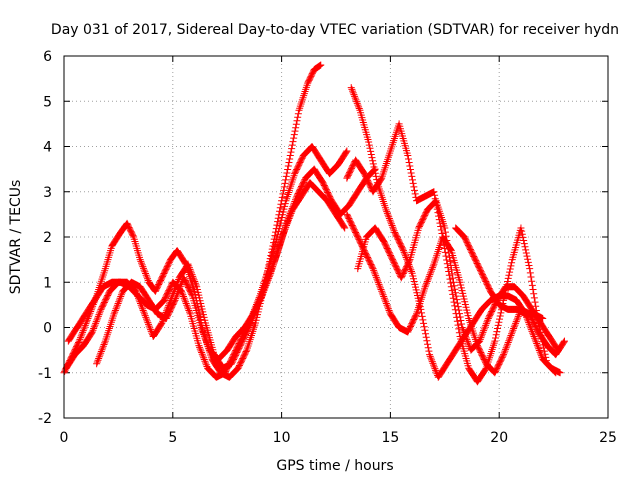  What do you see at coordinates (172, 438) in the screenshot?
I see `x-tick-label: 5` at bounding box center [172, 438].